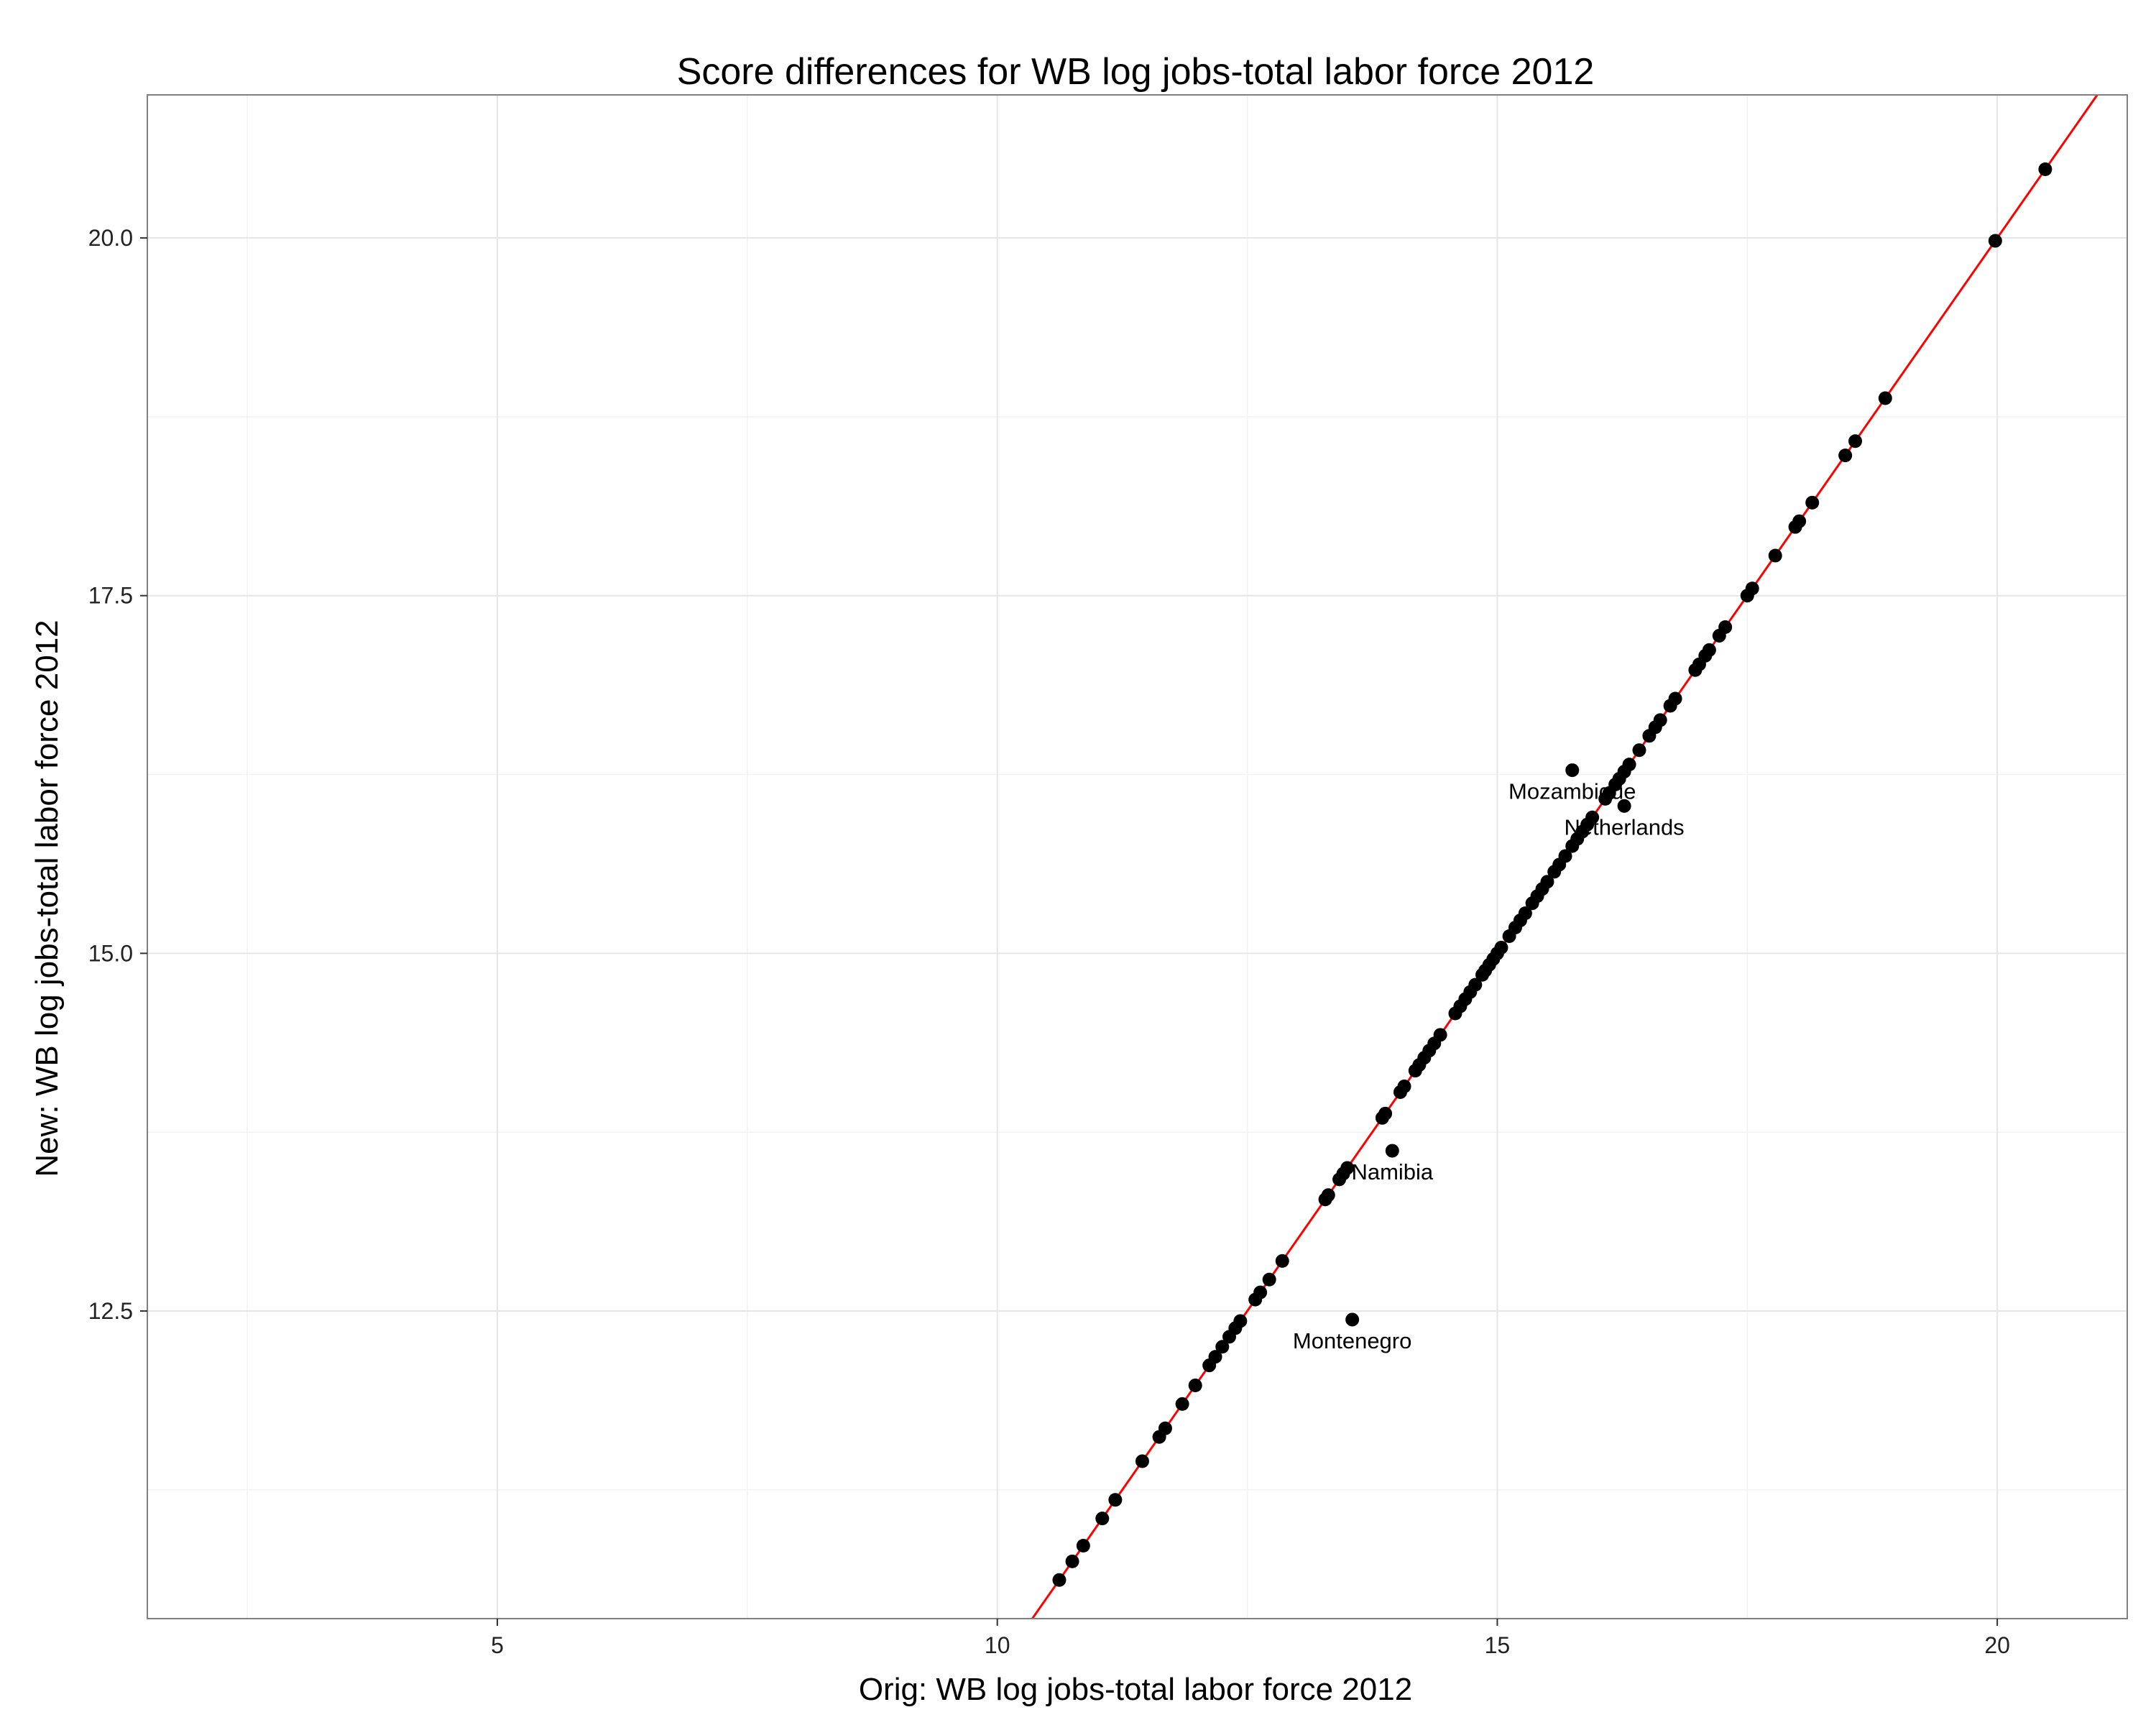 This screenshot has height=1725, width=2156. What do you see at coordinates (111, 1311) in the screenshot?
I see `y-tick-label: 12.5` at bounding box center [111, 1311].